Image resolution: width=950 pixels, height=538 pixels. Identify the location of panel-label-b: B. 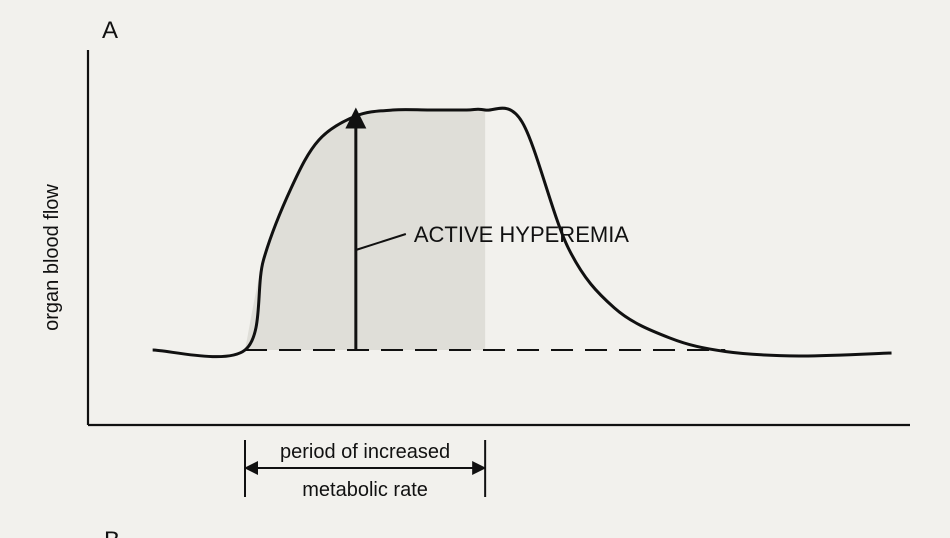
(112, 532).